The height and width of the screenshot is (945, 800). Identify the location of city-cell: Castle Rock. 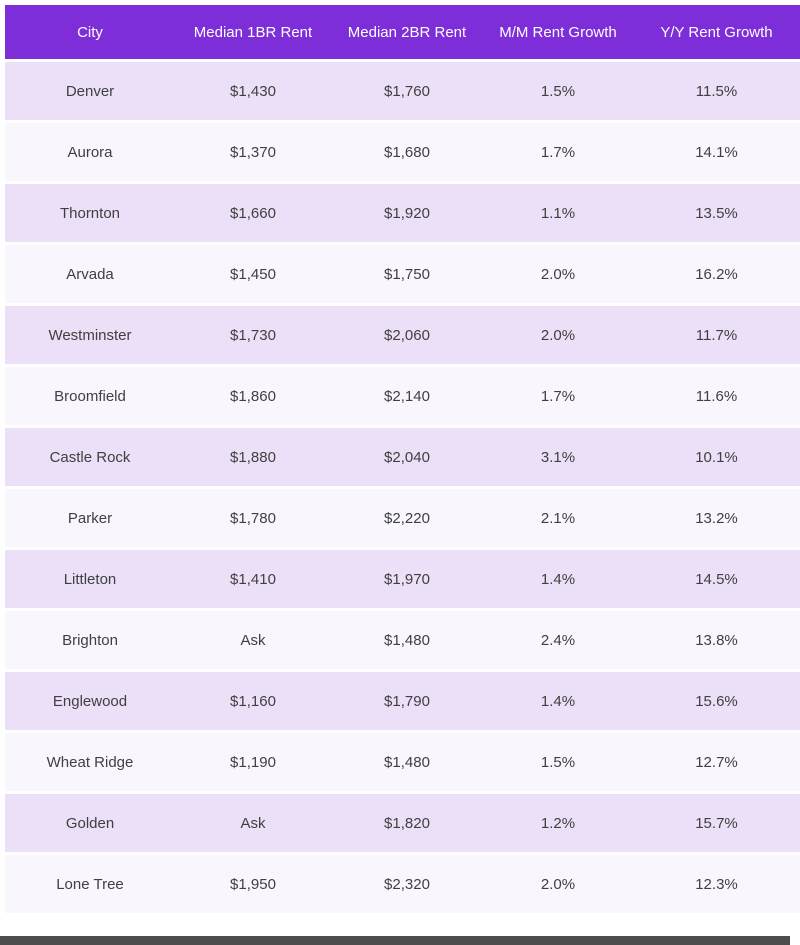
(90, 457).